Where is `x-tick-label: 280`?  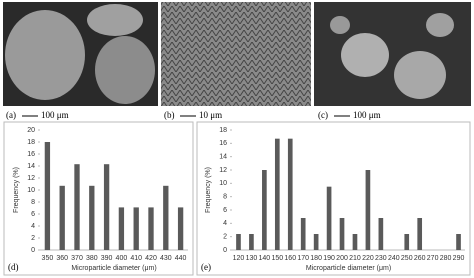
x-tick-label: 280 is located at coordinates (446, 258).